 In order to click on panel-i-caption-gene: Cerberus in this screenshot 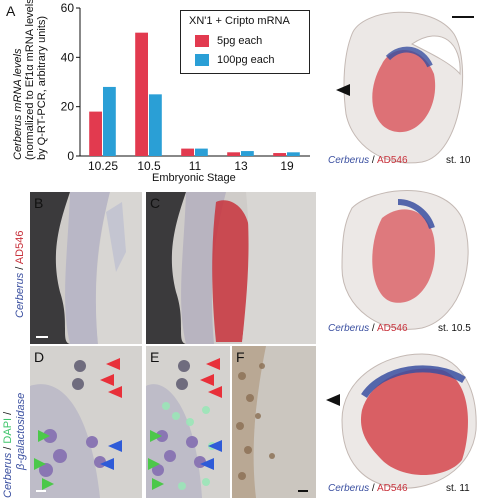, I will do `click(349, 488)`.